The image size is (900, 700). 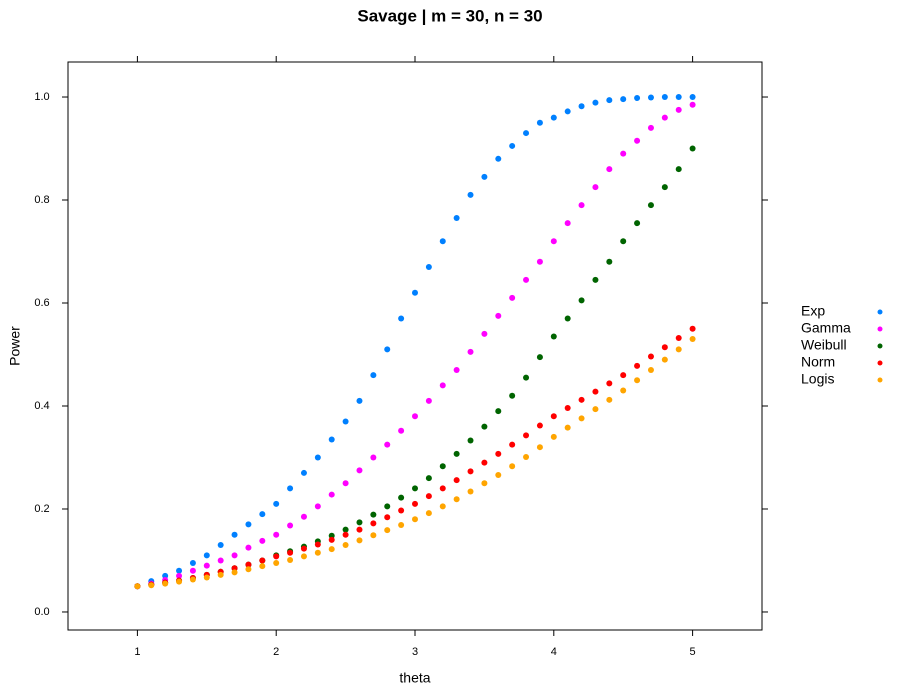 What do you see at coordinates (415, 652) in the screenshot?
I see `x-tick-label: 3` at bounding box center [415, 652].